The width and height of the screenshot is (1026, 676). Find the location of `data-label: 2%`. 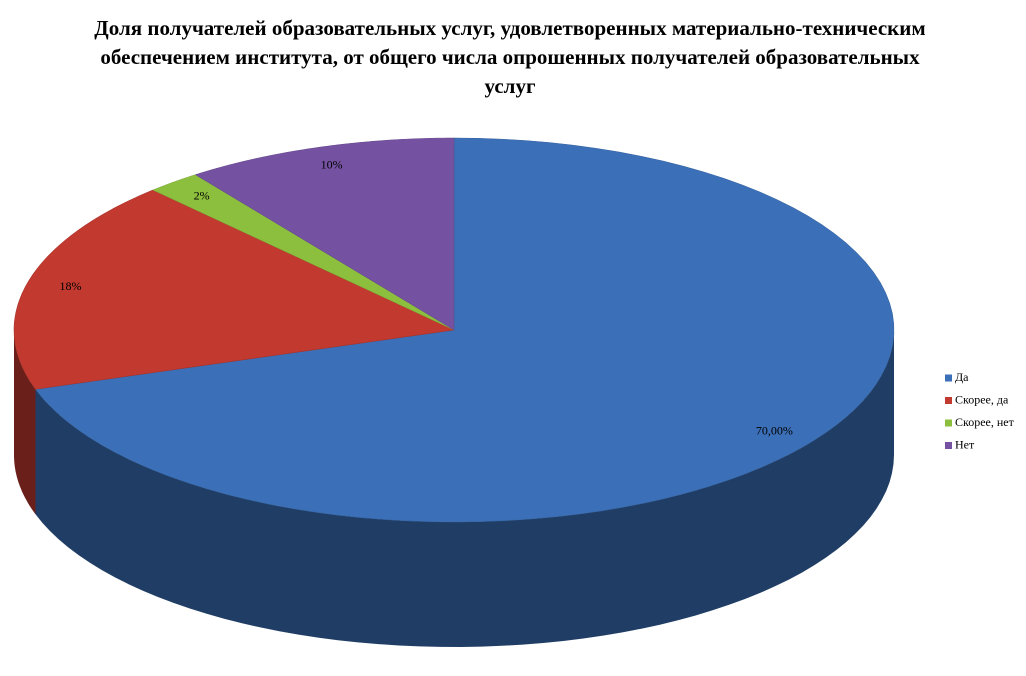

data-label: 2% is located at coordinates (202, 196).